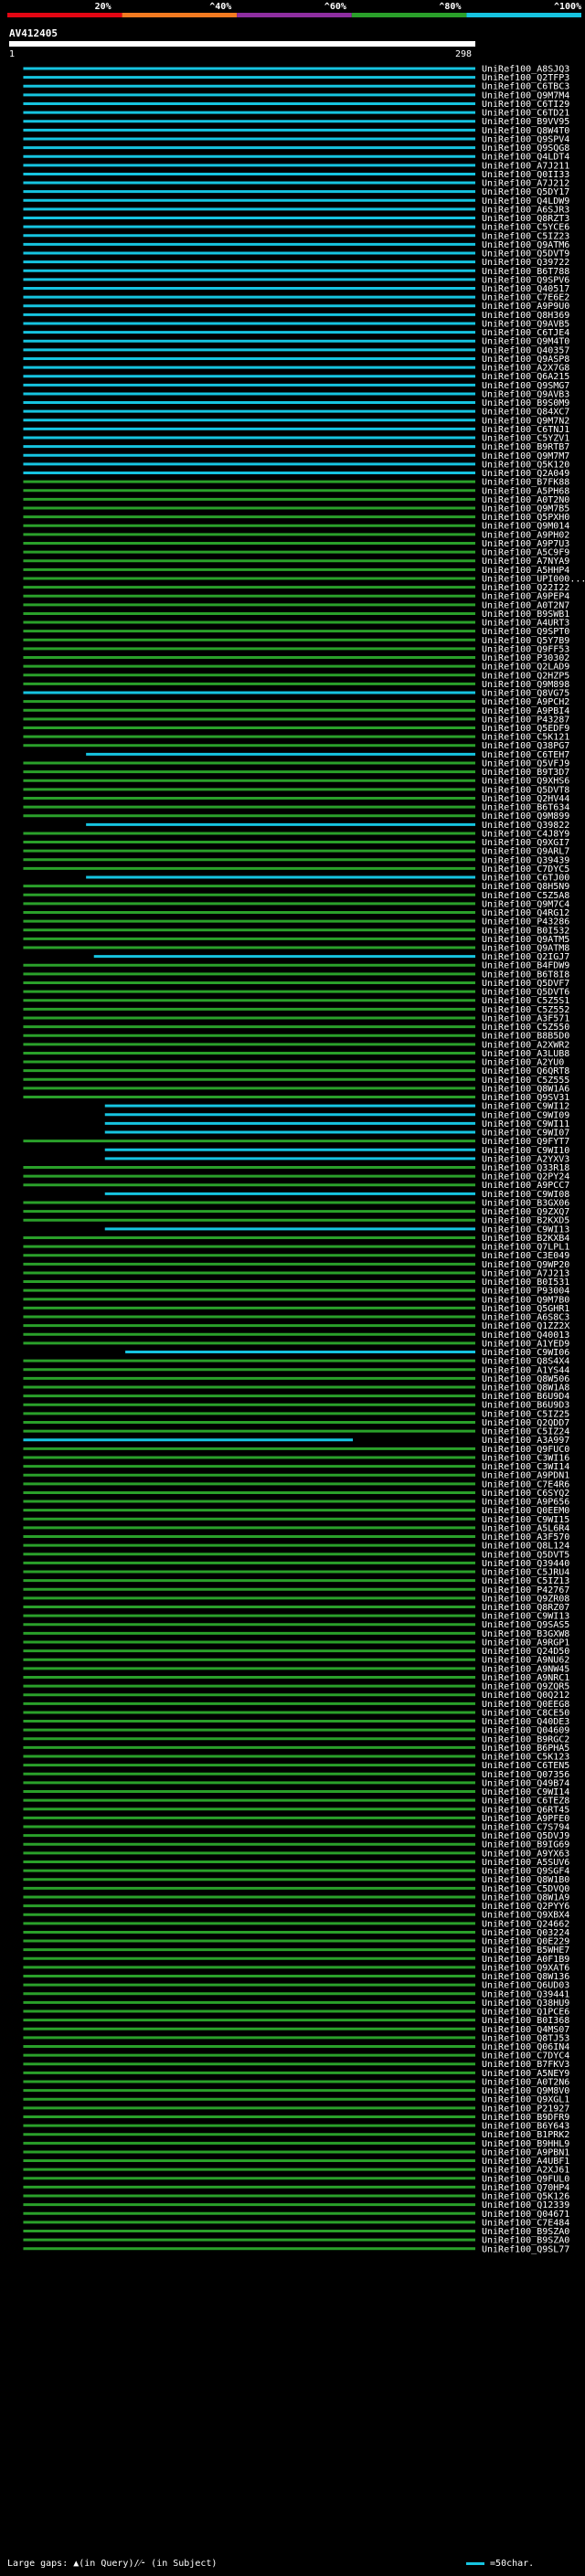 Image resolution: width=585 pixels, height=2576 pixels. What do you see at coordinates (525, 350) in the screenshot?
I see `hit-label: UniRef100_Q40357` at bounding box center [525, 350].